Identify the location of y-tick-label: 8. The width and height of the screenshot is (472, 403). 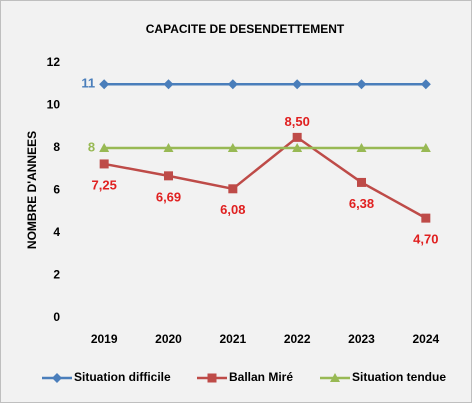
(56, 147).